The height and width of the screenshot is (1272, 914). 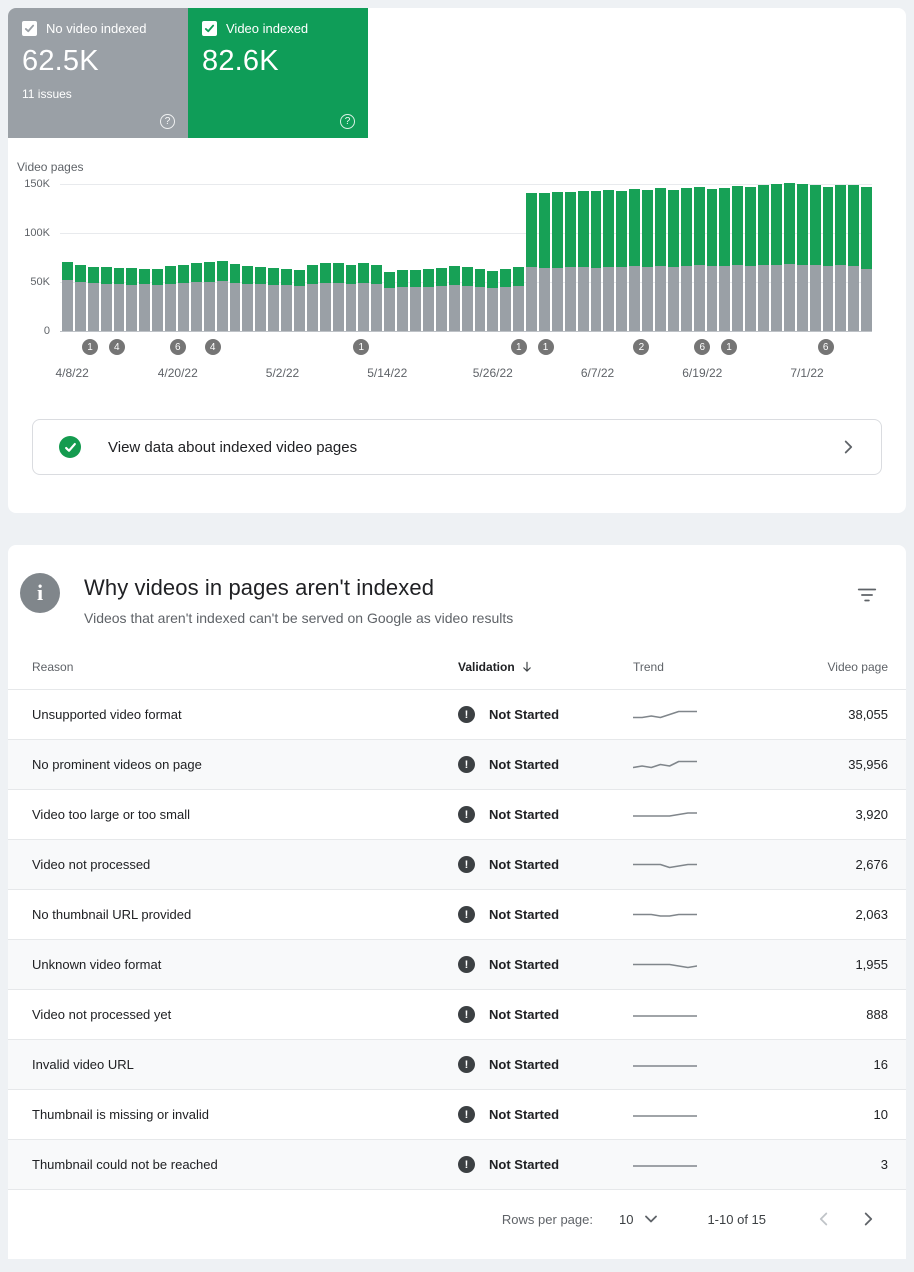 I want to click on previous-page-button, so click(x=824, y=1219).